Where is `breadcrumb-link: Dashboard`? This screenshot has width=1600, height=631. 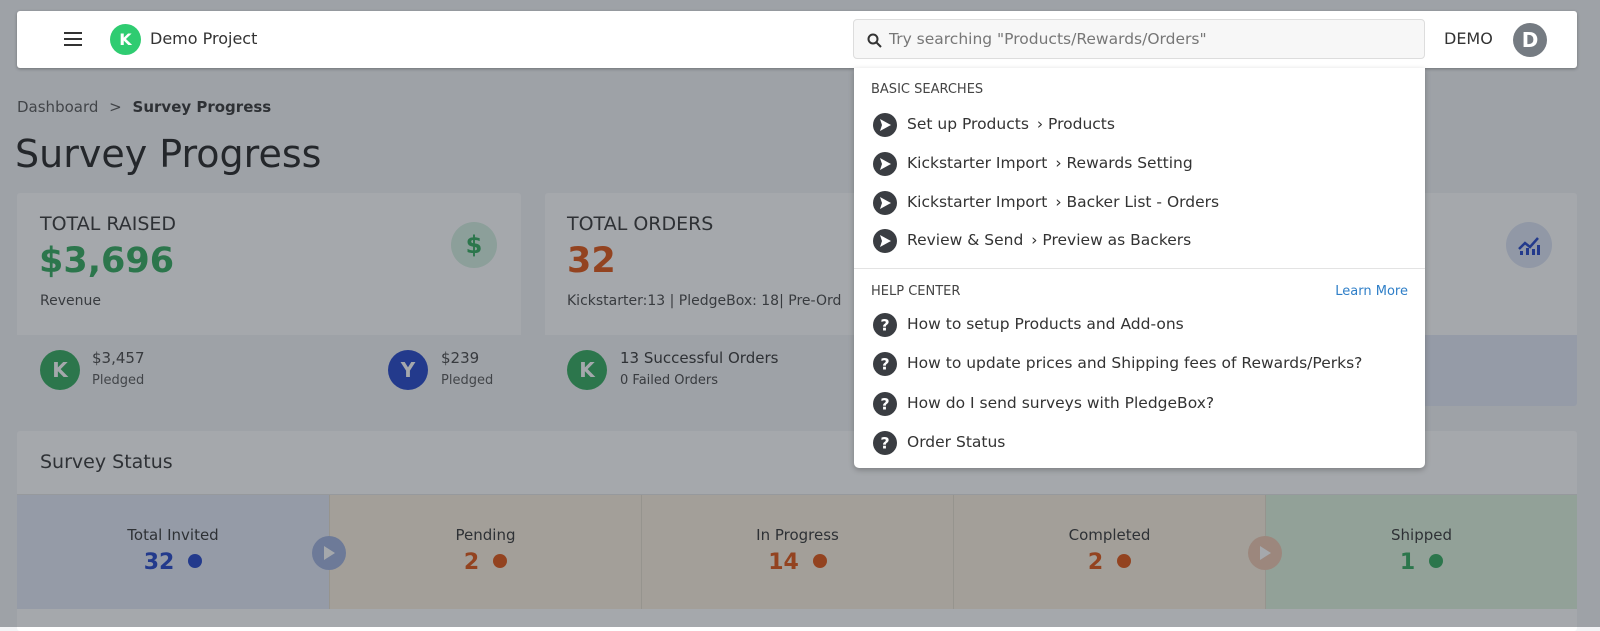 breadcrumb-link: Dashboard is located at coordinates (58, 107).